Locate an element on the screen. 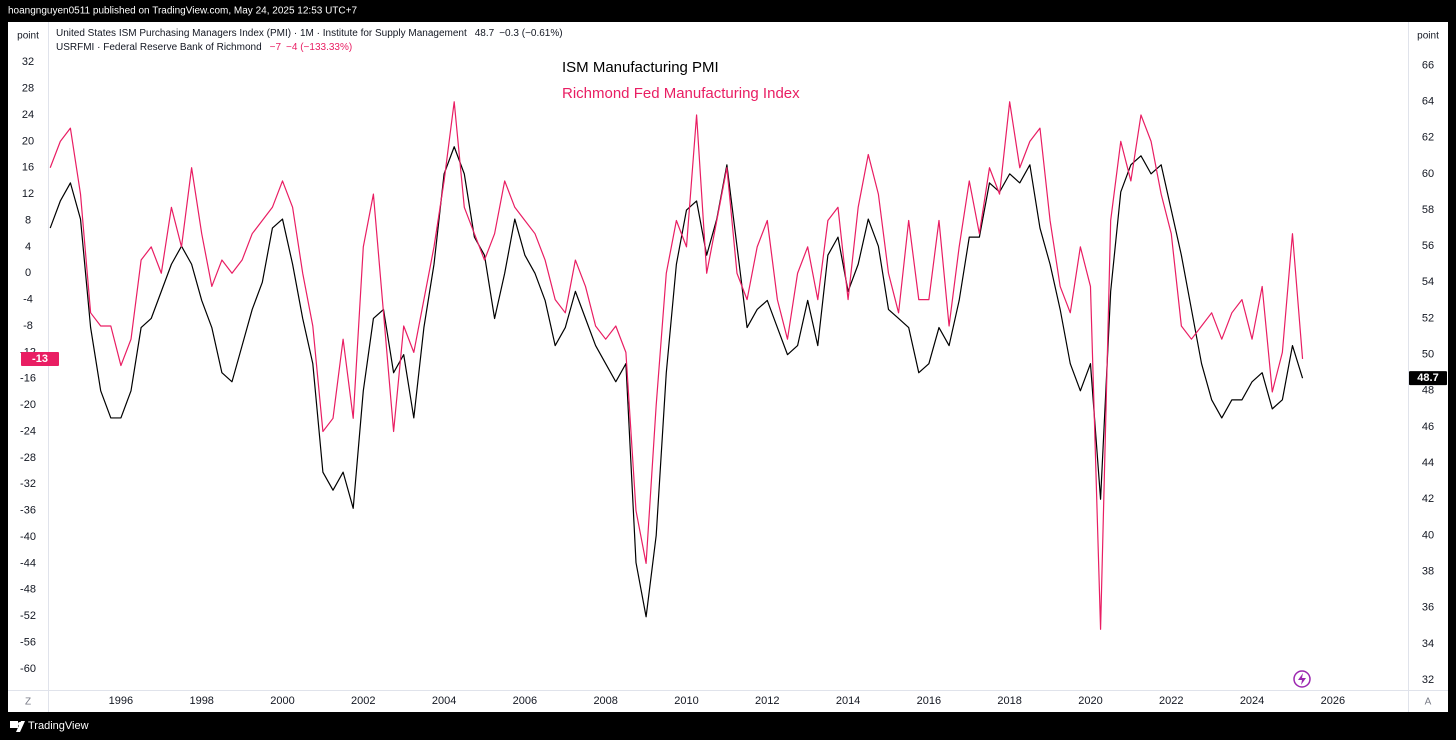 This screenshot has width=1456, height=740. x-tick-label: 2024 is located at coordinates (1252, 701).